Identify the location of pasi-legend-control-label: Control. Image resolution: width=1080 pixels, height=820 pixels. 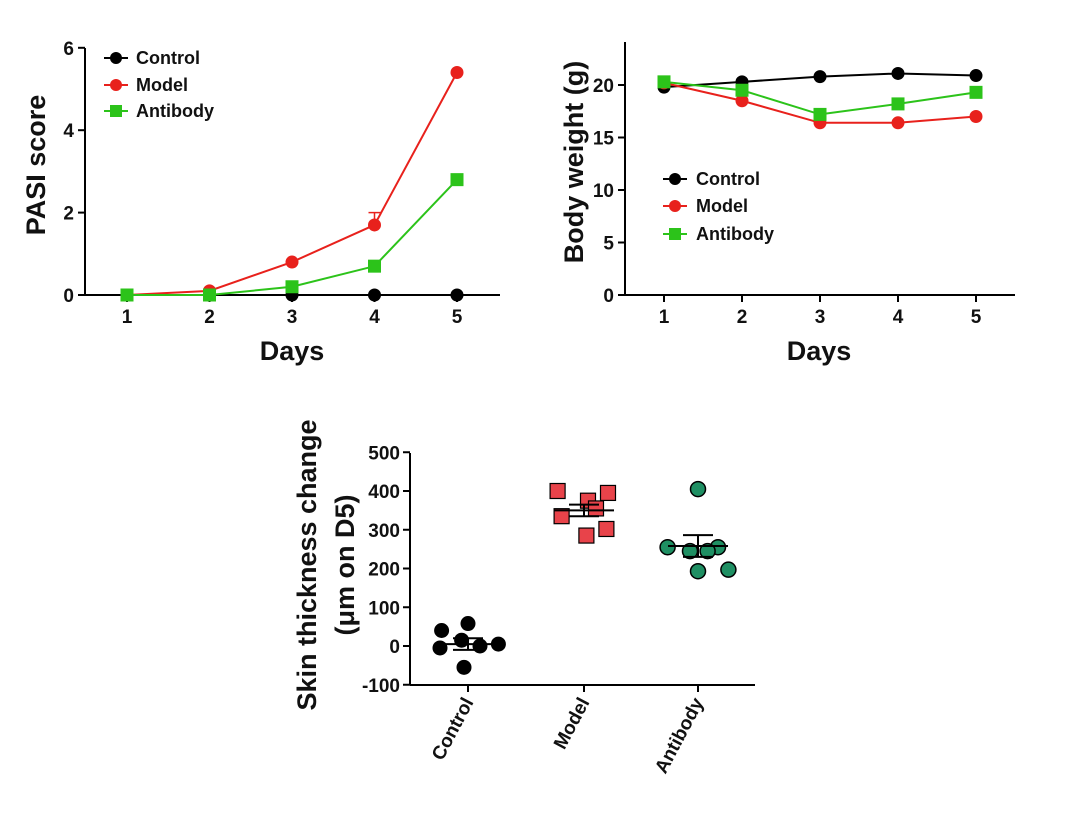
(168, 58).